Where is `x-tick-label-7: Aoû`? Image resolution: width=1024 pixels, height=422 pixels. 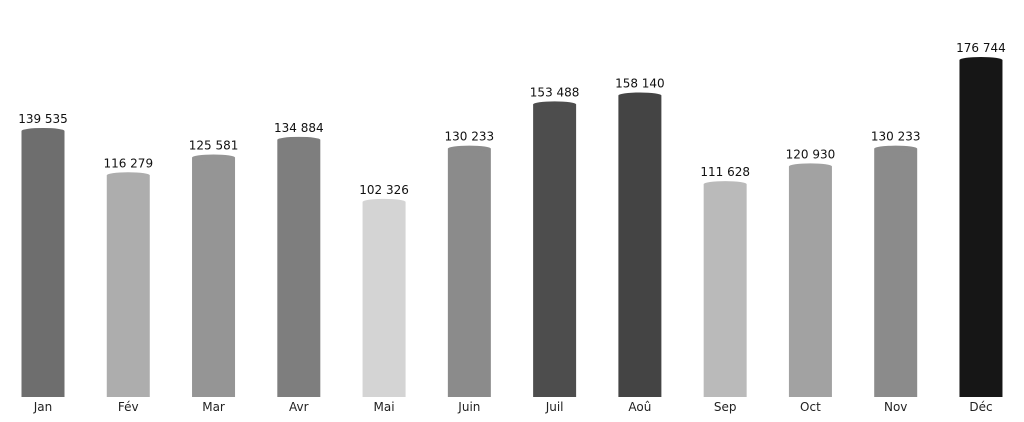 x-tick-label-7: Aoû is located at coordinates (639, 407).